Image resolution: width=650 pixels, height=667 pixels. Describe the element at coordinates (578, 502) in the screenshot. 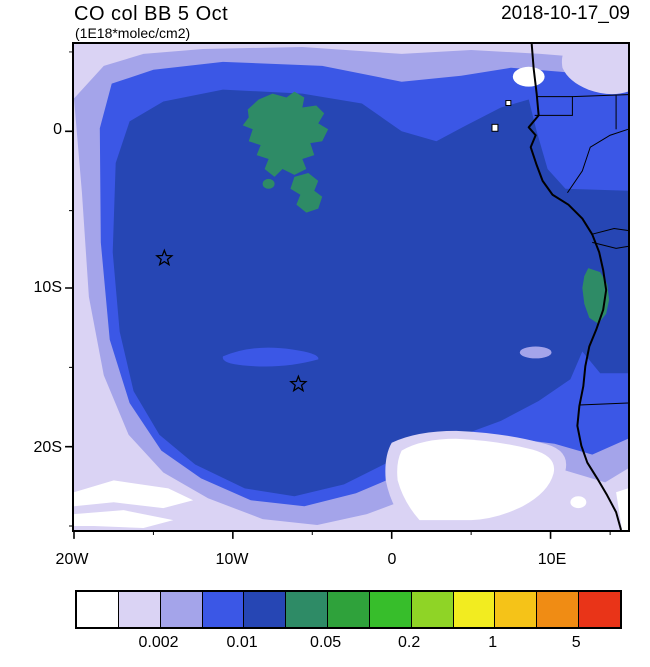

I see `coastal-white-spot` at that location.